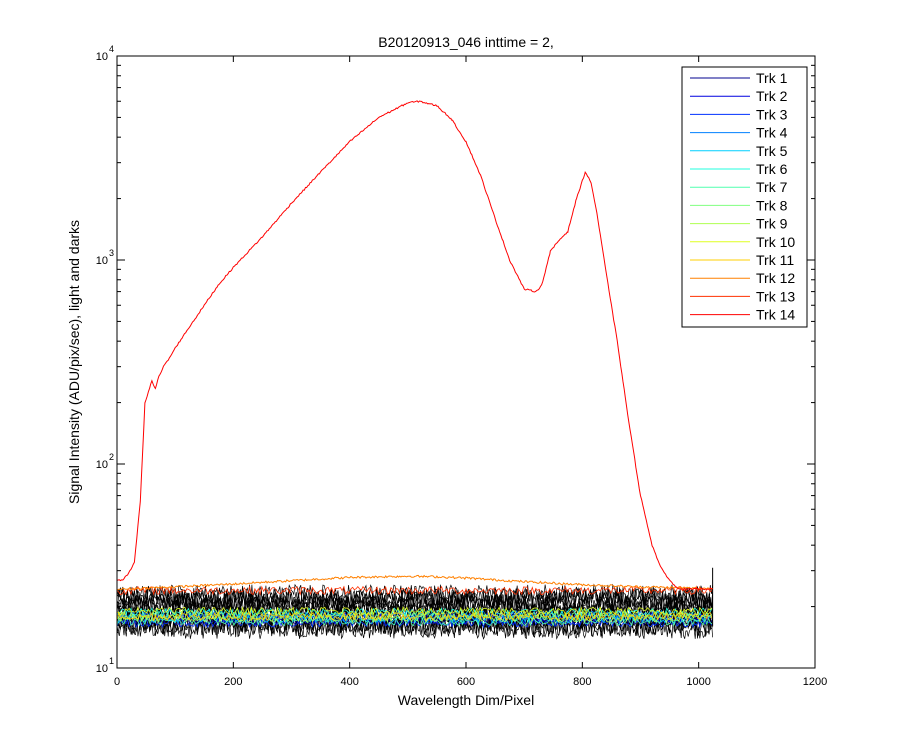  What do you see at coordinates (772, 151) in the screenshot?
I see `legend-label: Trk 5` at bounding box center [772, 151].